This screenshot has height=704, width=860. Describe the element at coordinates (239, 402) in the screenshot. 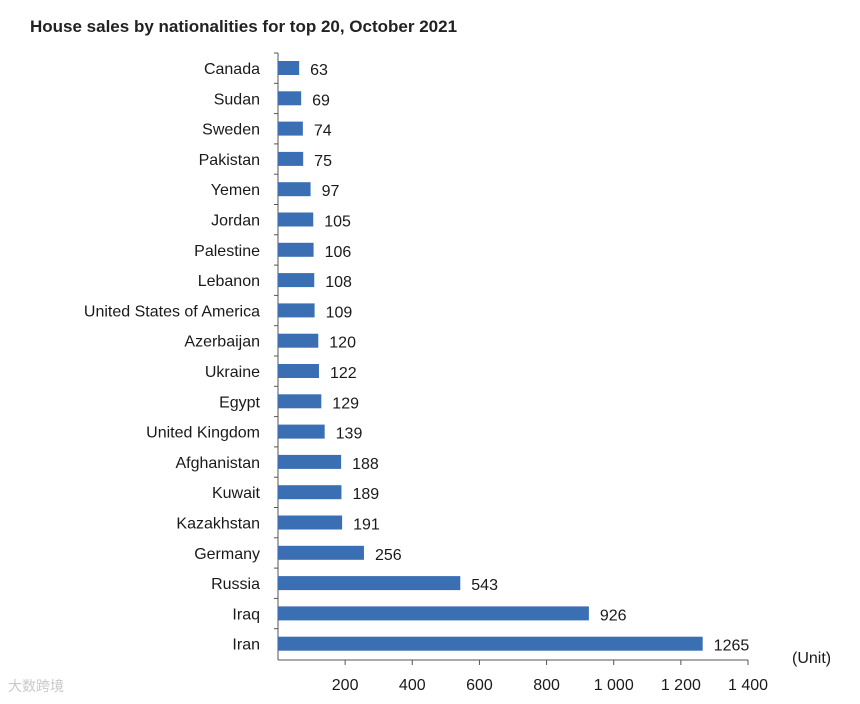

I see `category-label: Egypt` at that location.